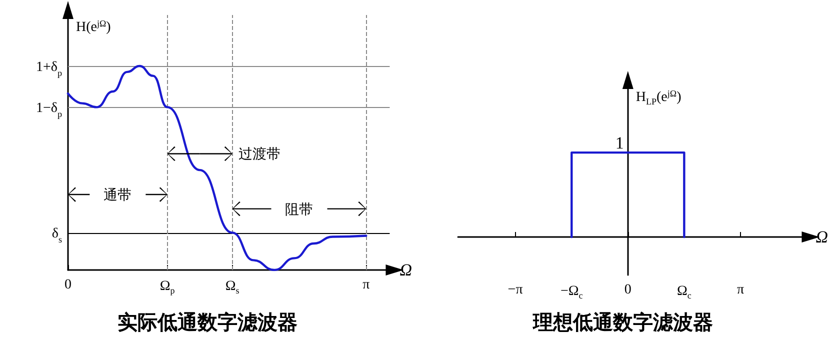 This screenshot has width=831, height=344. Describe the element at coordinates (208, 322) in the screenshot. I see `text: 实际低通数字滤波器` at that location.